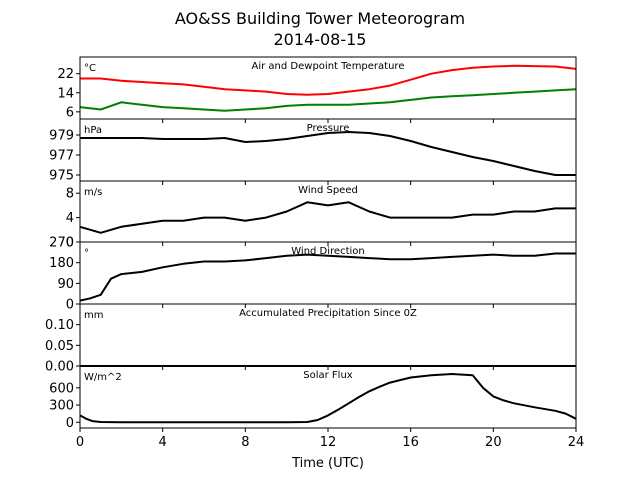 The height and width of the screenshot is (480, 640). Describe the element at coordinates (59, 325) in the screenshot. I see `y-tick-label: 0.10` at that location.